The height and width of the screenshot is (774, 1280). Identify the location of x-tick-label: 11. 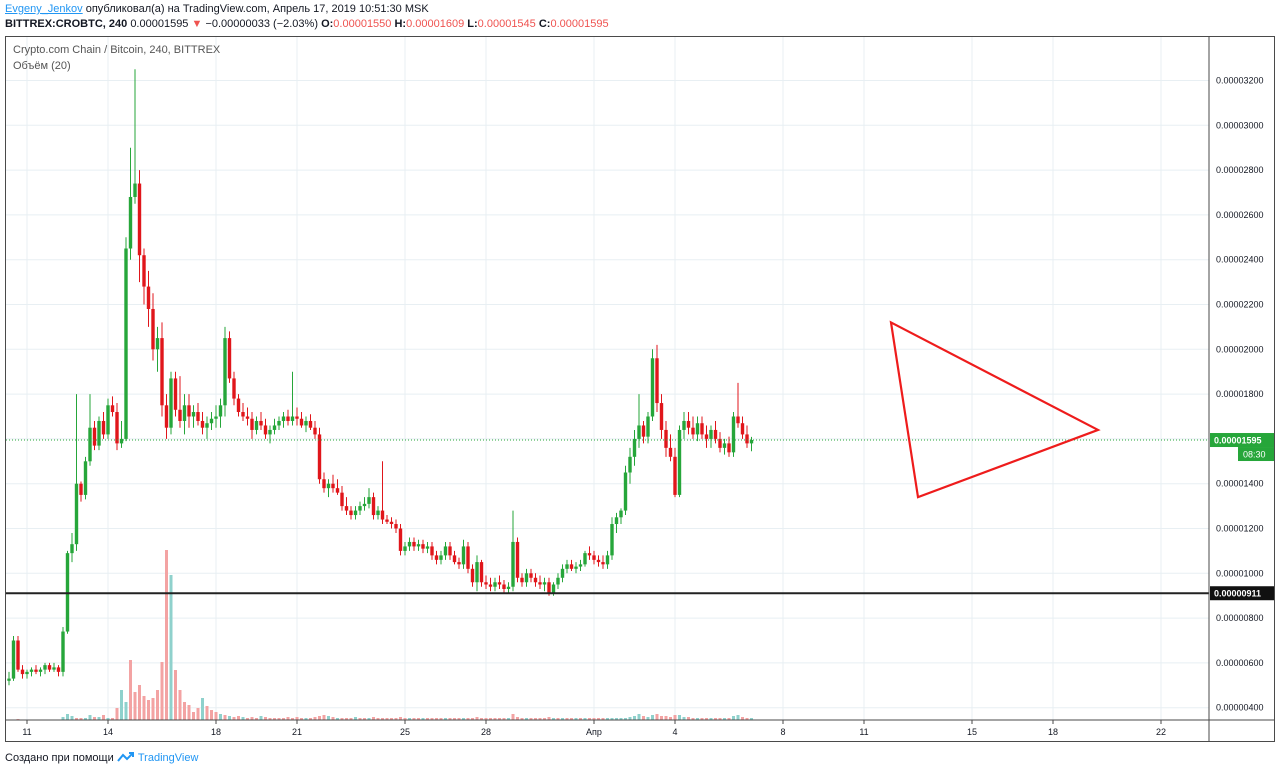
(863, 732).